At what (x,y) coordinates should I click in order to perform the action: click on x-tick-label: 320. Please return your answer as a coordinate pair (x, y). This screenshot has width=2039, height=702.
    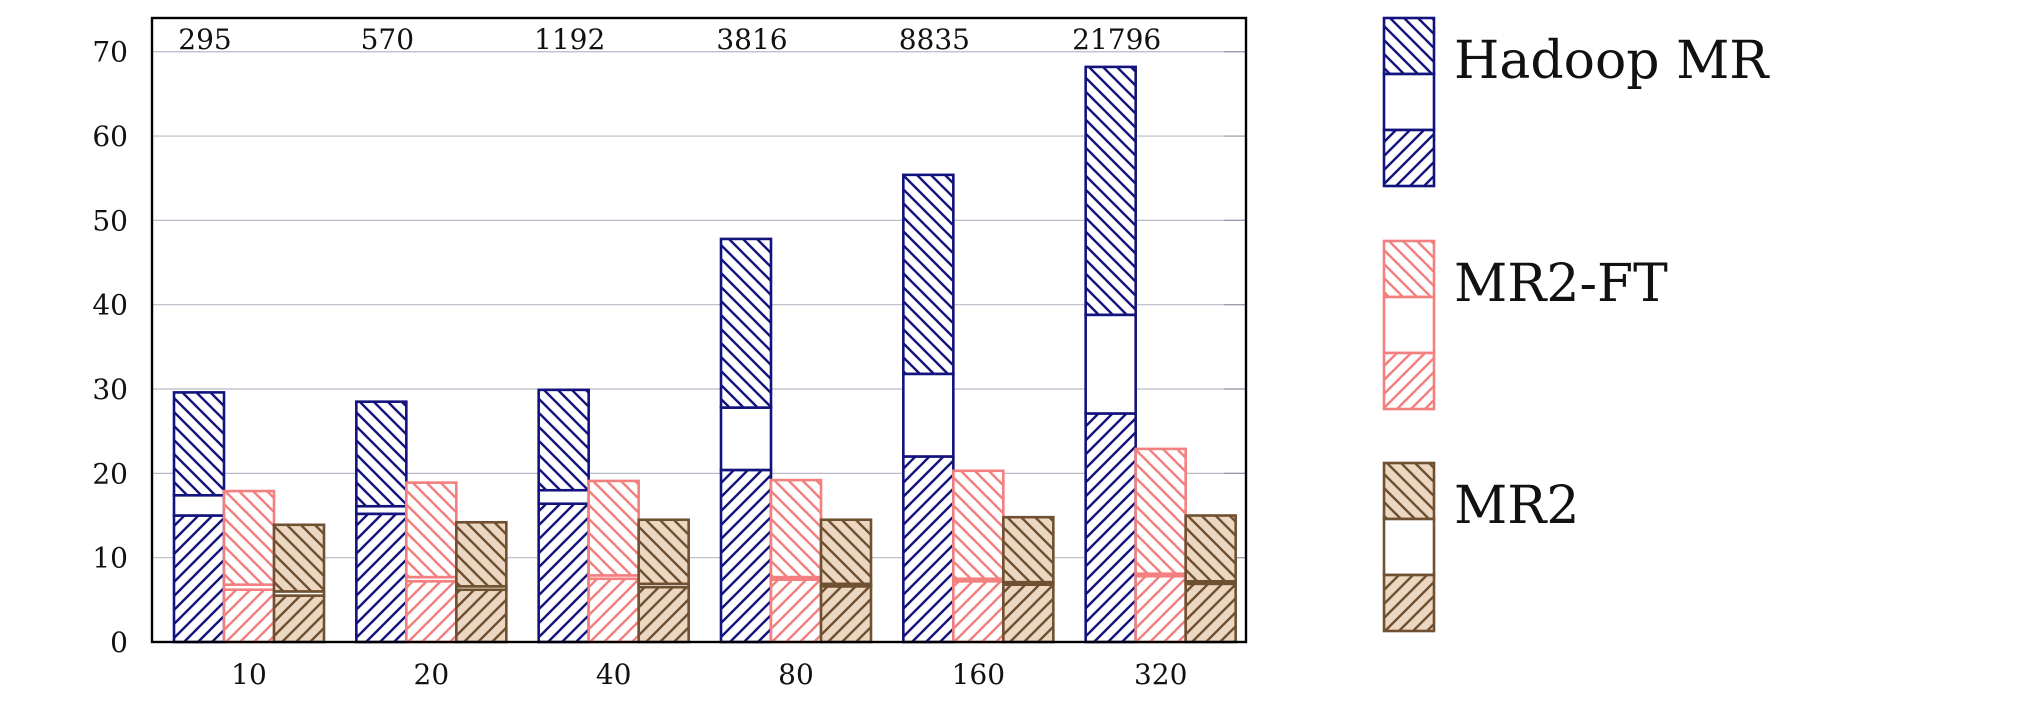
    Looking at the image, I should click on (1160, 674).